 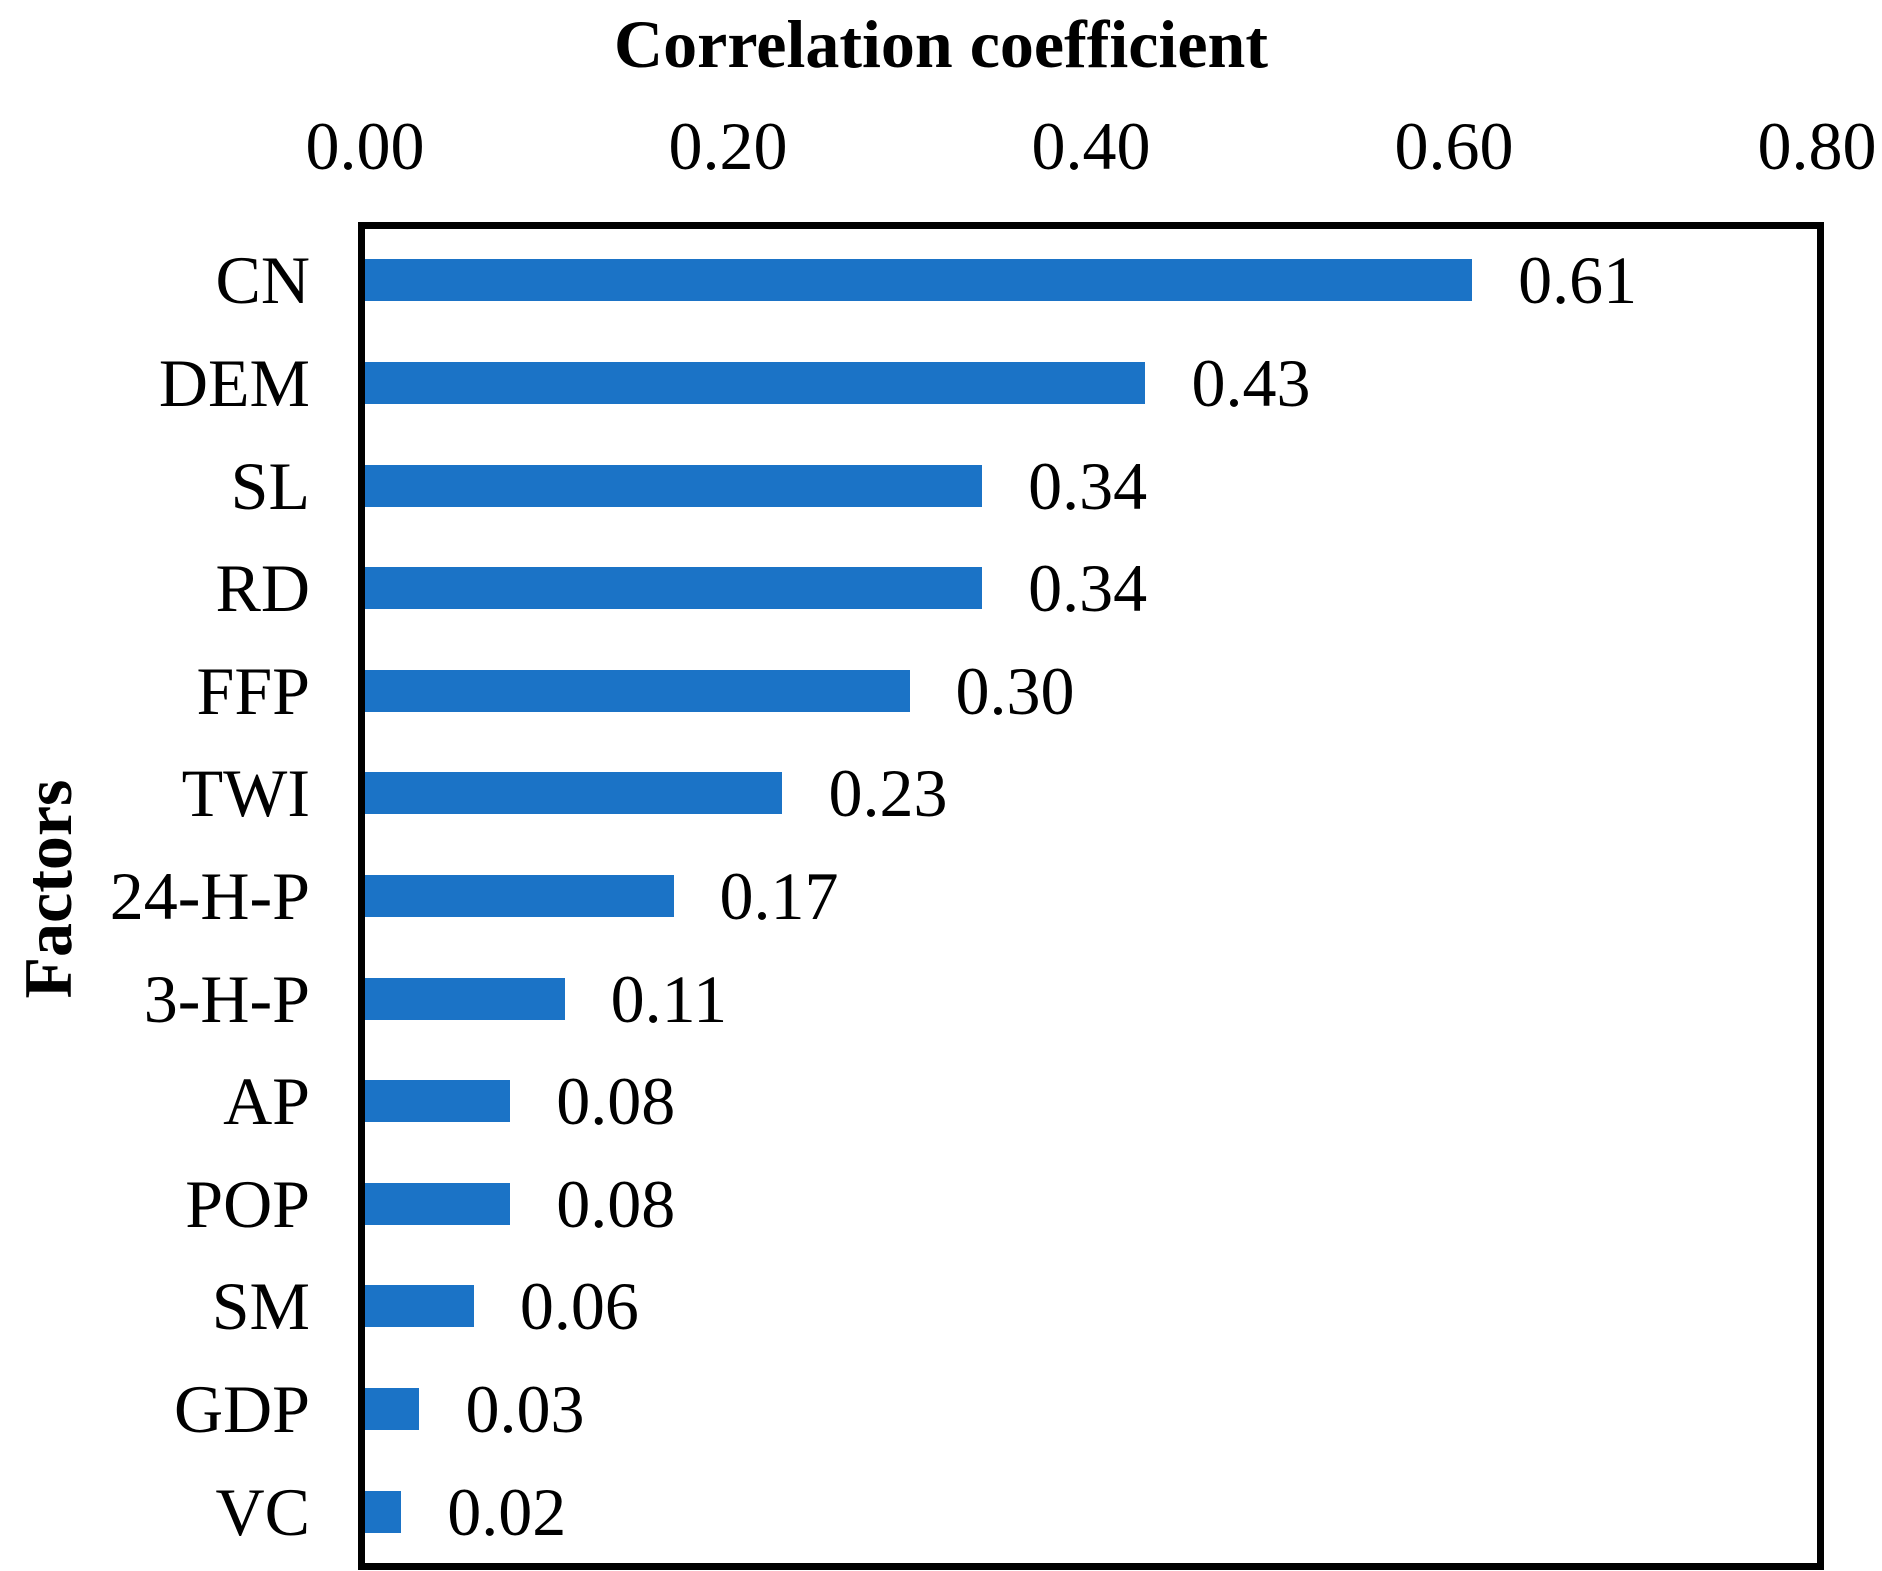 What do you see at coordinates (438, 1203) in the screenshot?
I see `bar-POP` at bounding box center [438, 1203].